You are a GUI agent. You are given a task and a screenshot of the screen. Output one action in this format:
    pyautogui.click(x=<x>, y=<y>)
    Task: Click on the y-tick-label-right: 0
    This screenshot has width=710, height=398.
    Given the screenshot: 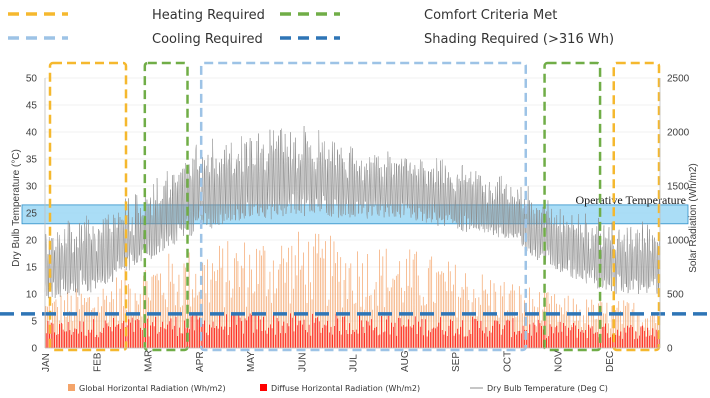 What is the action you would take?
    pyautogui.click(x=670, y=349)
    